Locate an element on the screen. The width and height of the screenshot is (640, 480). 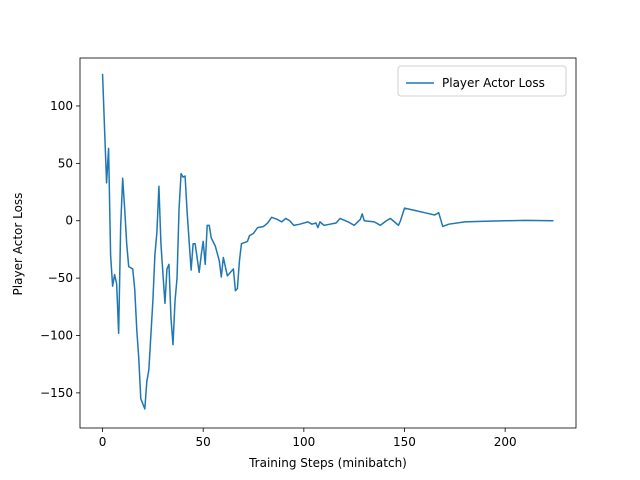
y-axis-label: Player Actor Loss is located at coordinates (18, 244).